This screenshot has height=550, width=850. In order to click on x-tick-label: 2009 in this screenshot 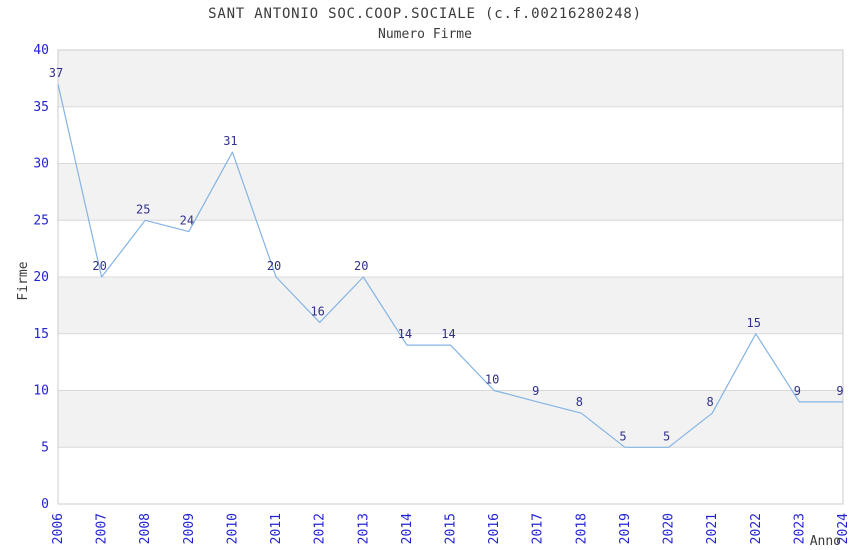, I will do `click(189, 528)`.